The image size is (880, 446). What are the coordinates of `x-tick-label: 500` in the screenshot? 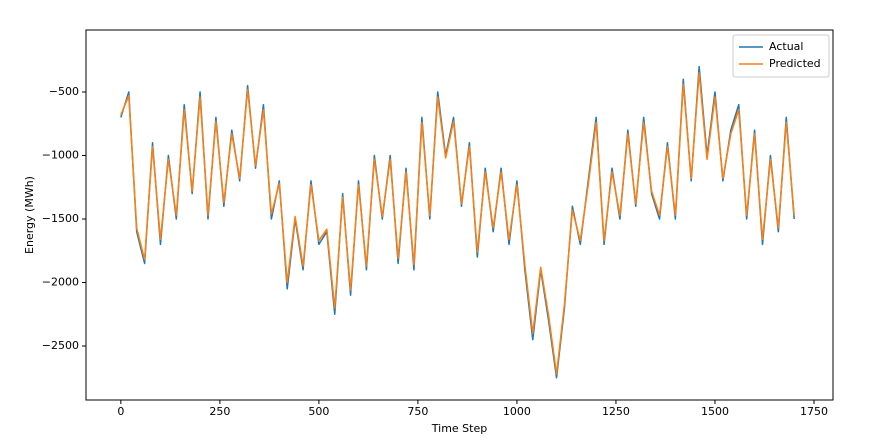 It's located at (318, 411).